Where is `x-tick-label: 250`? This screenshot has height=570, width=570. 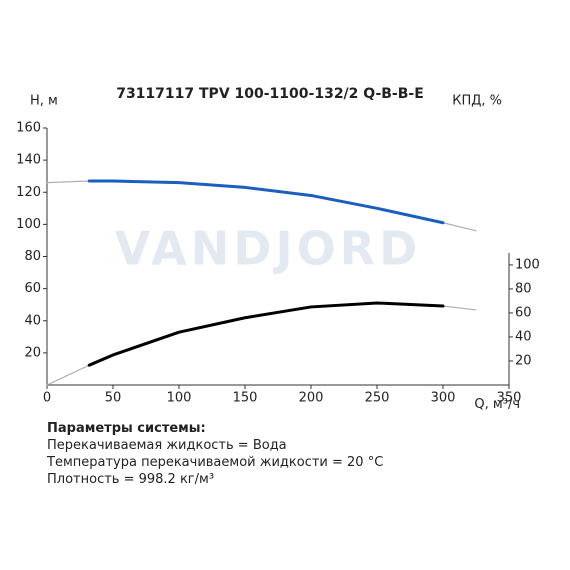 x-tick-label: 250 is located at coordinates (377, 398).